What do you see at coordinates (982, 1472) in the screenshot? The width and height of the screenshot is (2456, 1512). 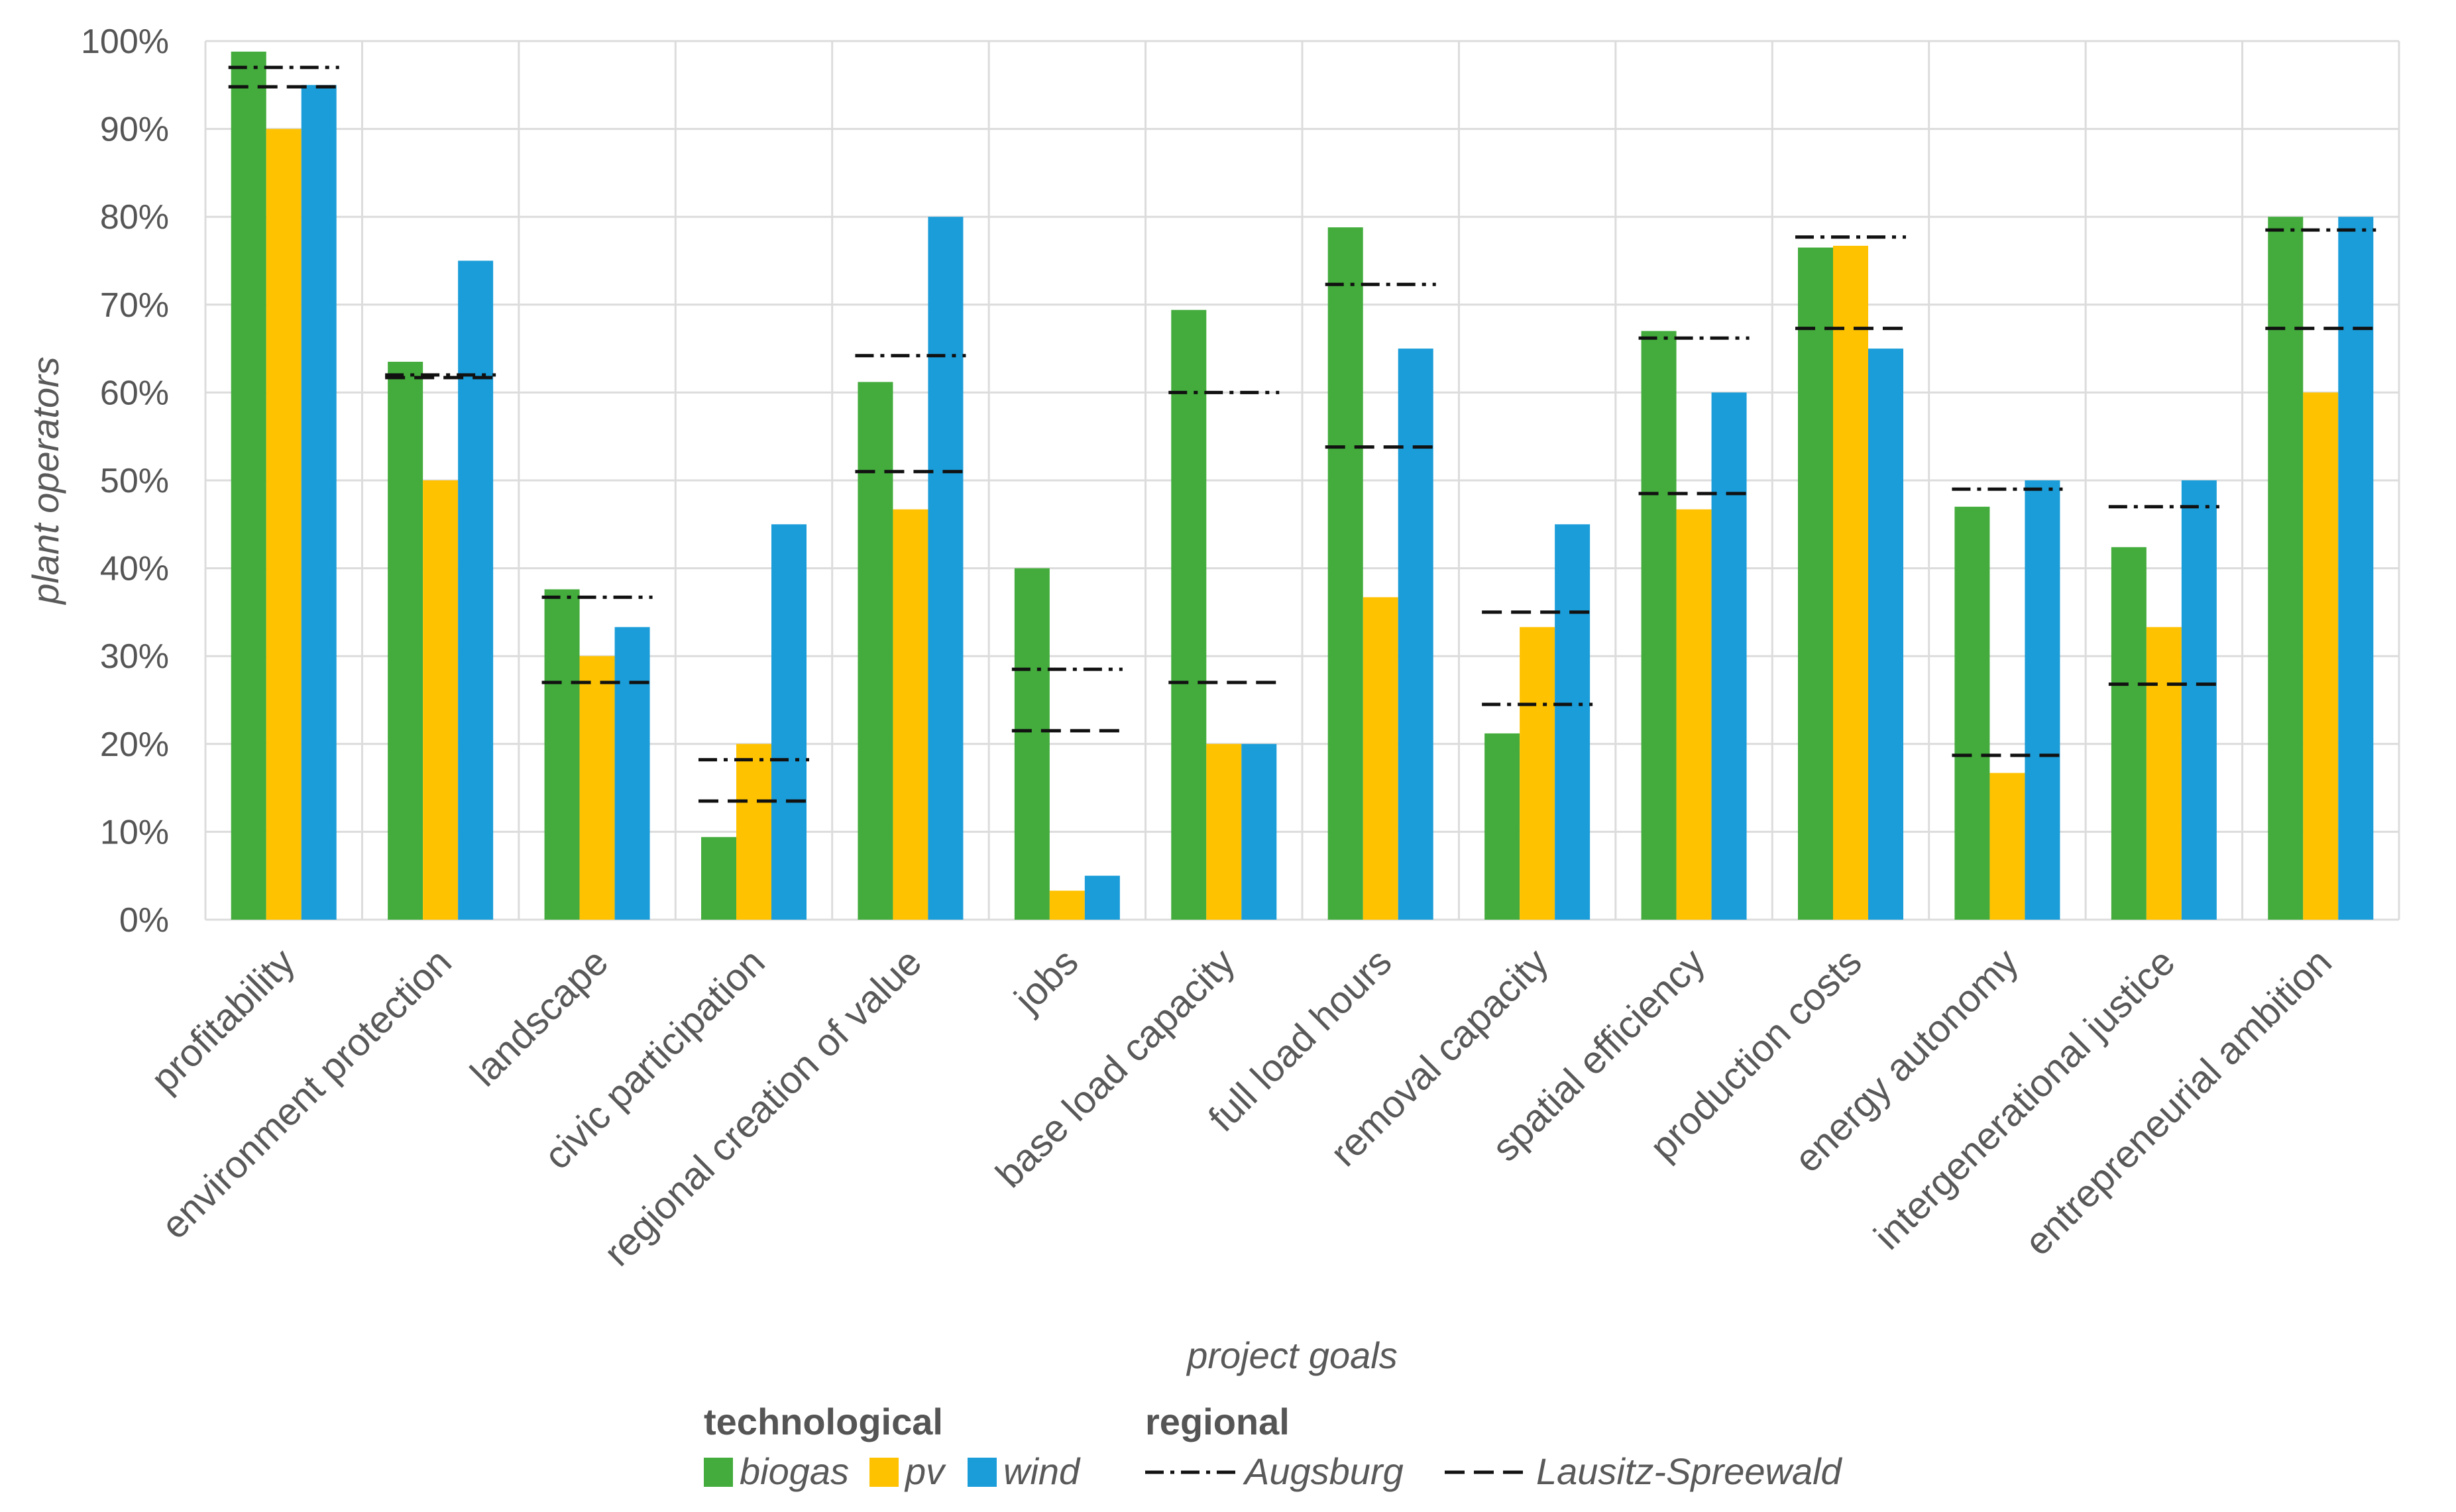 I see `legend-swatch-wind` at bounding box center [982, 1472].